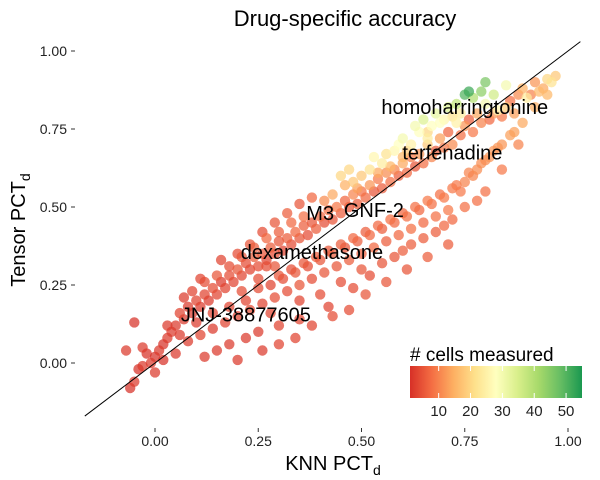 This screenshot has height=480, width=600. Describe the element at coordinates (470, 411) in the screenshot. I see `colorbar-tick-label: 20` at that location.